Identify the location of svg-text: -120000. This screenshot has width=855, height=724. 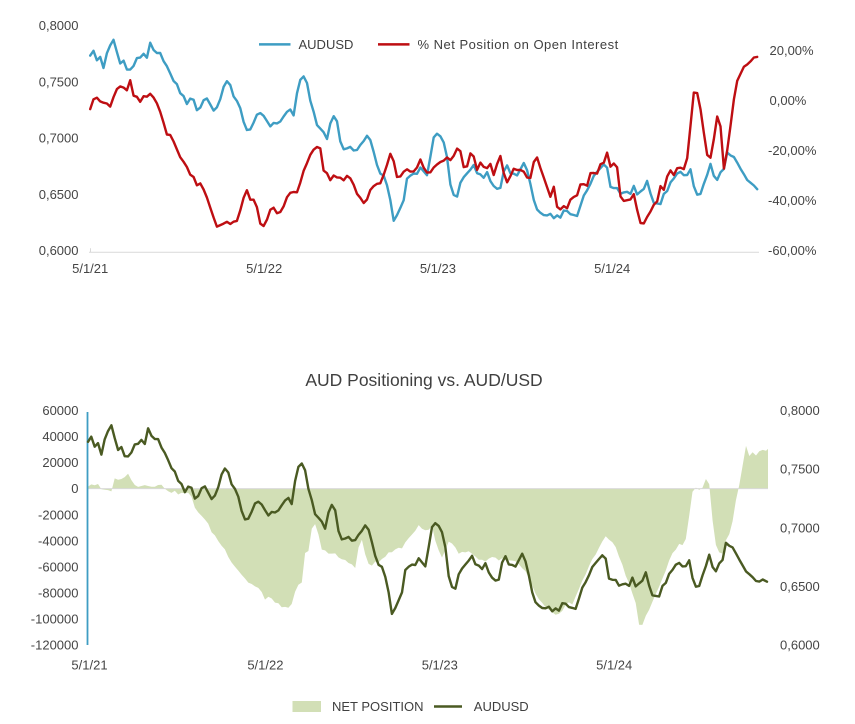
(55, 645).